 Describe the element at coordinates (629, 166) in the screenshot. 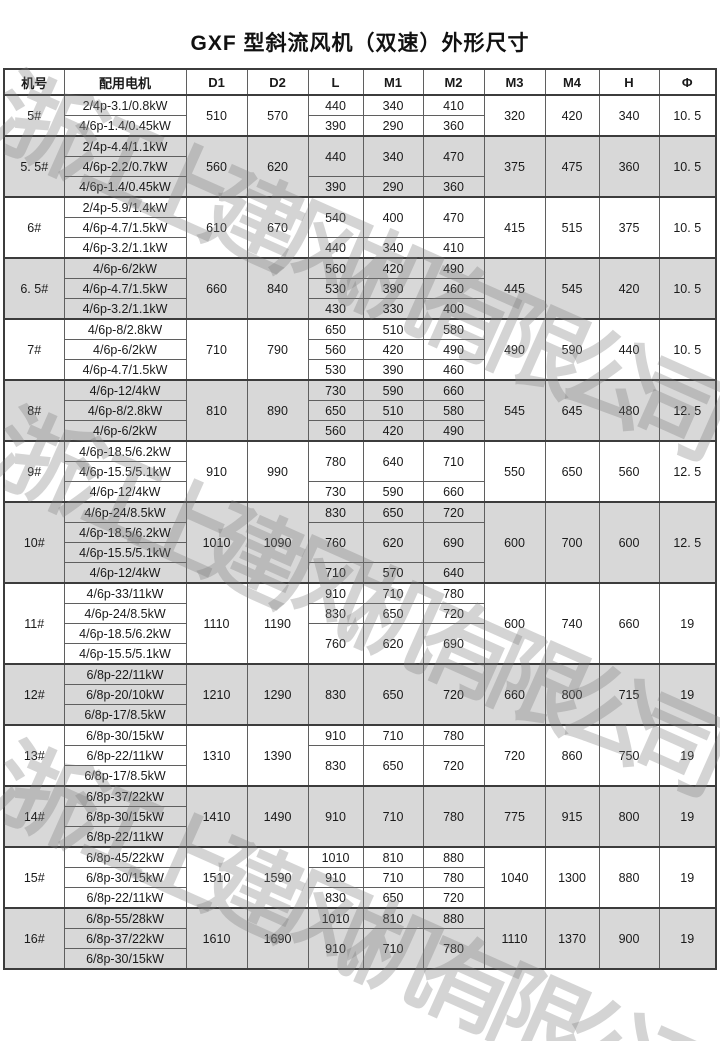

I see `h-cell: 360` at that location.